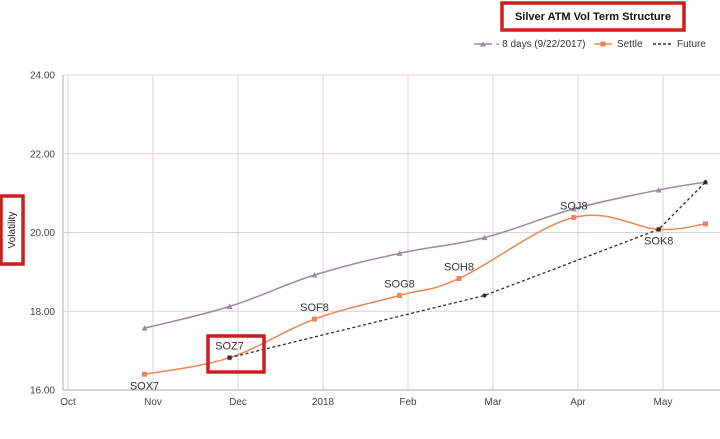 The height and width of the screenshot is (439, 720). Describe the element at coordinates (42, 312) in the screenshot. I see `y-tick-label: 18.00` at that location.